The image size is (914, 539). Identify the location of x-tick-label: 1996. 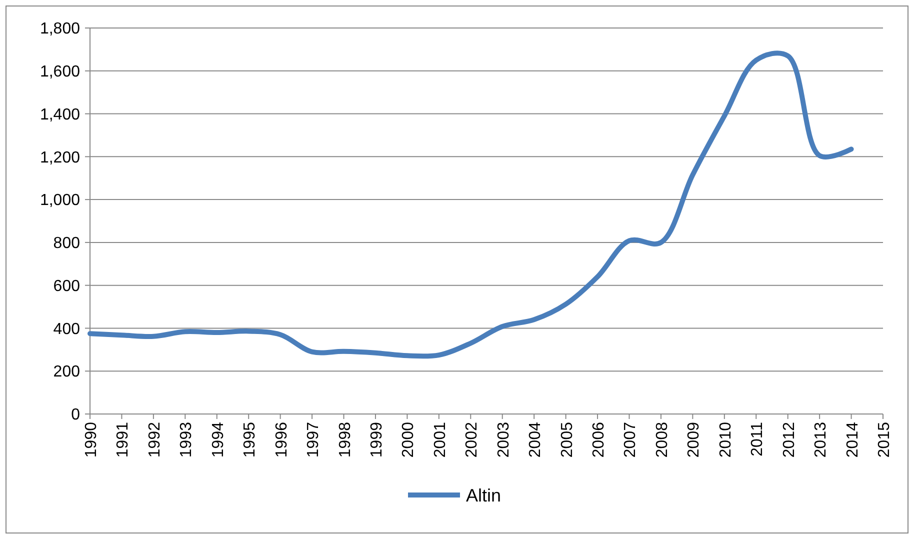
(281, 440).